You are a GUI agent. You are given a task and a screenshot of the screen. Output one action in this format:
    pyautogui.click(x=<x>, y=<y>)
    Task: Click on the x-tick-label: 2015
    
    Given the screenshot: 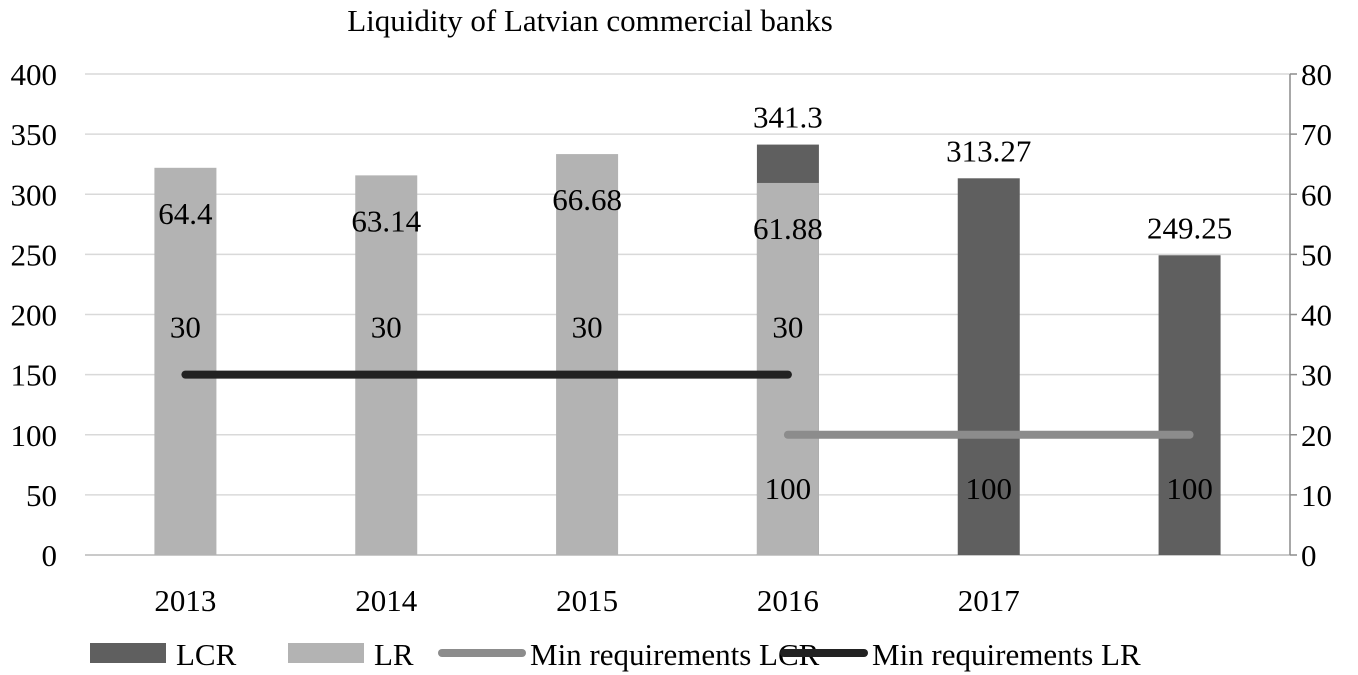 What is the action you would take?
    pyautogui.click(x=587, y=600)
    